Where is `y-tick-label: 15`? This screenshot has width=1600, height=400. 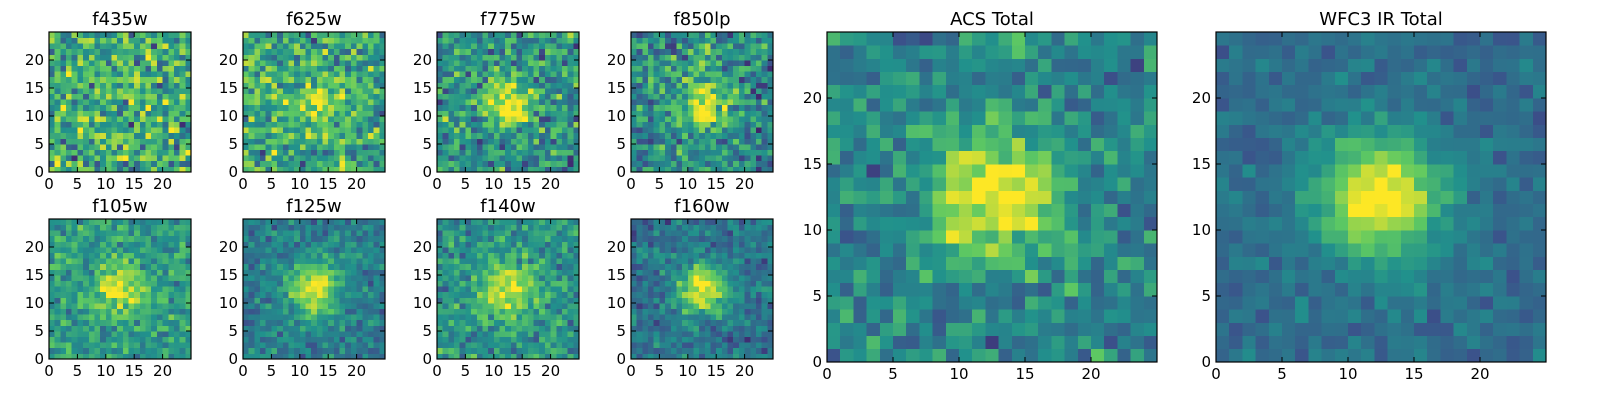 y-tick-label: 15 is located at coordinates (228, 88).